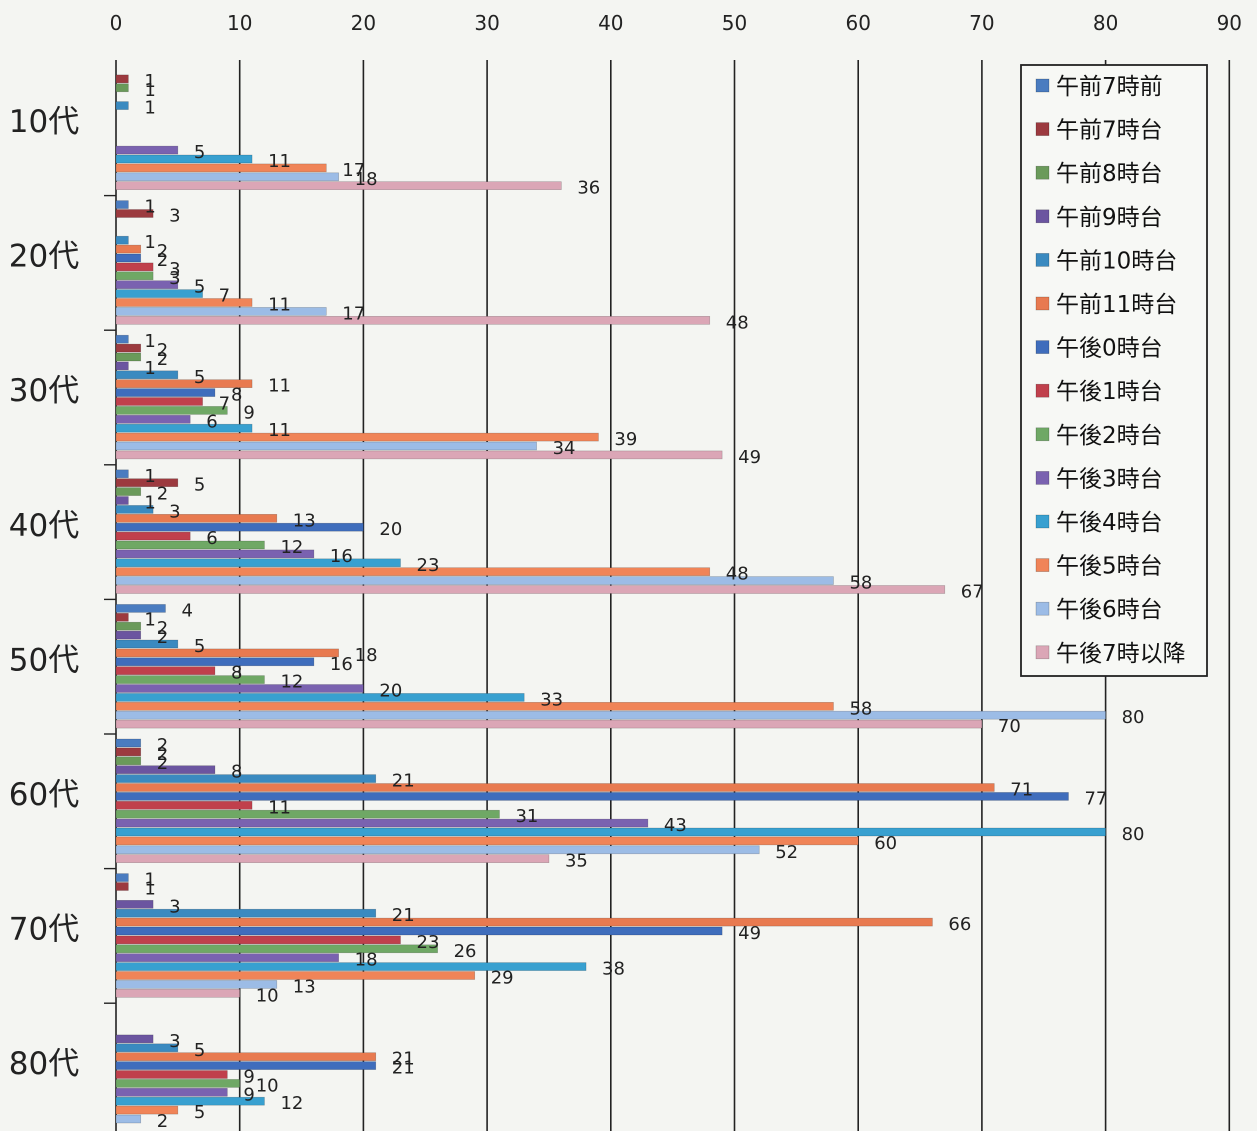 This screenshot has height=1131, width=1257. What do you see at coordinates (551, 699) in the screenshot?
I see `data-label: 33` at bounding box center [551, 699].